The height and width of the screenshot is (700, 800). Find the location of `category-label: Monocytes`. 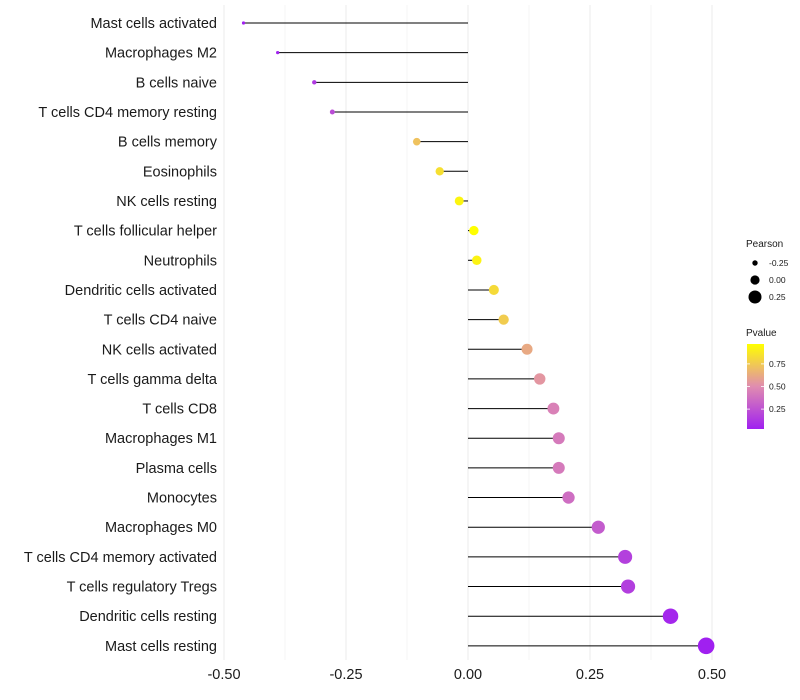

category-label: Monocytes is located at coordinates (182, 499).